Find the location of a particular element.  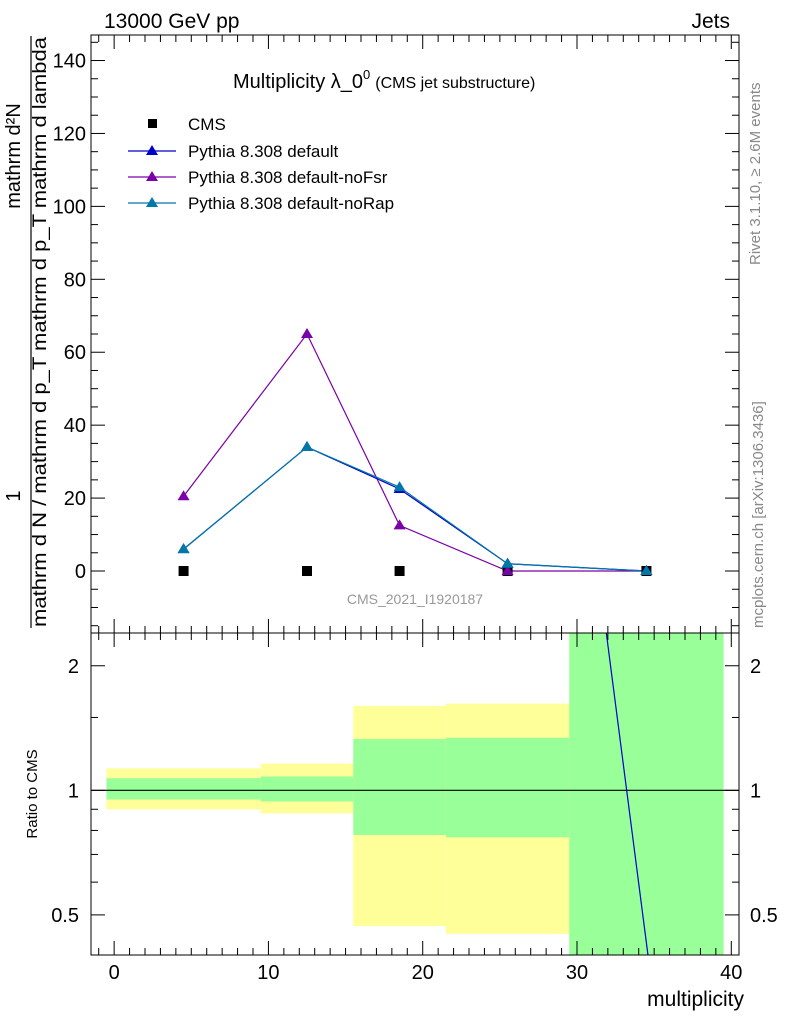

rivet-label: Rivet 3.1.10, ≥ 2.6M events is located at coordinates (755, 174).